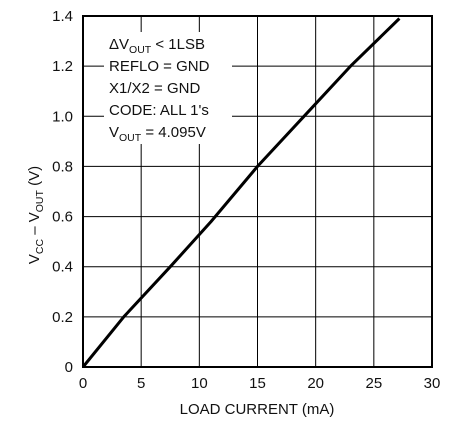 The image size is (456, 423). What do you see at coordinates (257, 409) in the screenshot?
I see `x-axis-label: LOAD CURRENT (mA)` at bounding box center [257, 409].